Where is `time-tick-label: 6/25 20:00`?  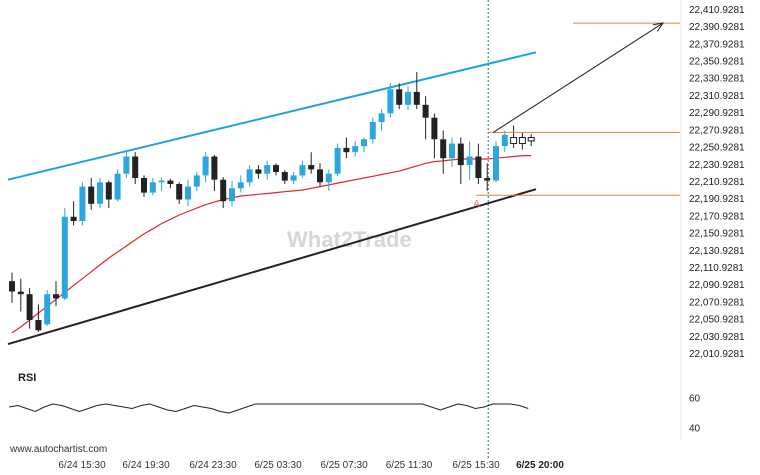 time-tick-label: 6/25 20:00 is located at coordinates (540, 465).